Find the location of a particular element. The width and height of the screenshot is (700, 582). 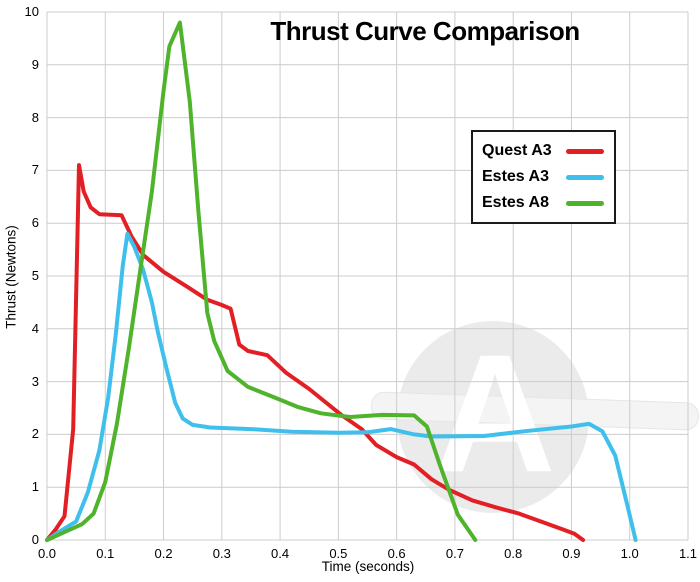

x-tick-label: 0.8 is located at coordinates (513, 553).